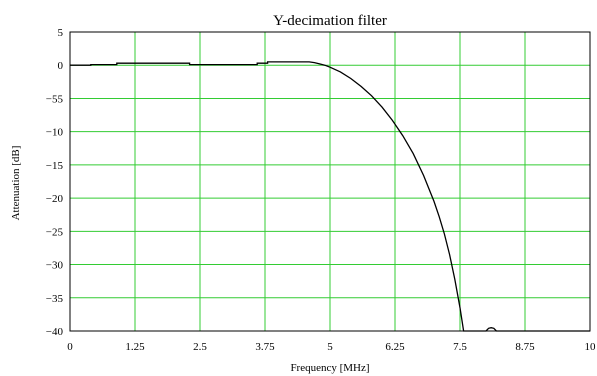 The image size is (597, 376). What do you see at coordinates (55, 332) in the screenshot?
I see `y-tick-label-9: −40` at bounding box center [55, 332].